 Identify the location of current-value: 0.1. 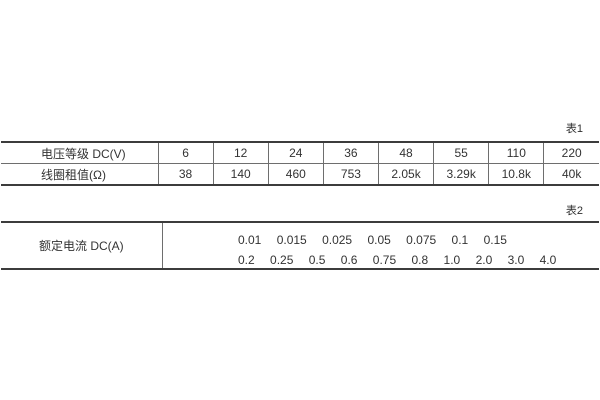
(460, 240).